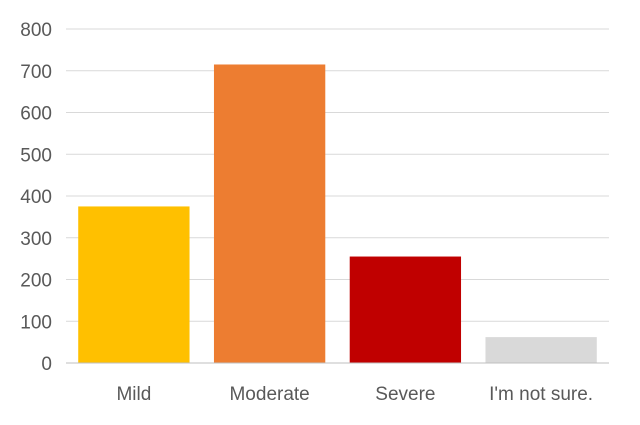 This screenshot has width=640, height=425. Describe the element at coordinates (134, 284) in the screenshot. I see `bar-mild` at that location.